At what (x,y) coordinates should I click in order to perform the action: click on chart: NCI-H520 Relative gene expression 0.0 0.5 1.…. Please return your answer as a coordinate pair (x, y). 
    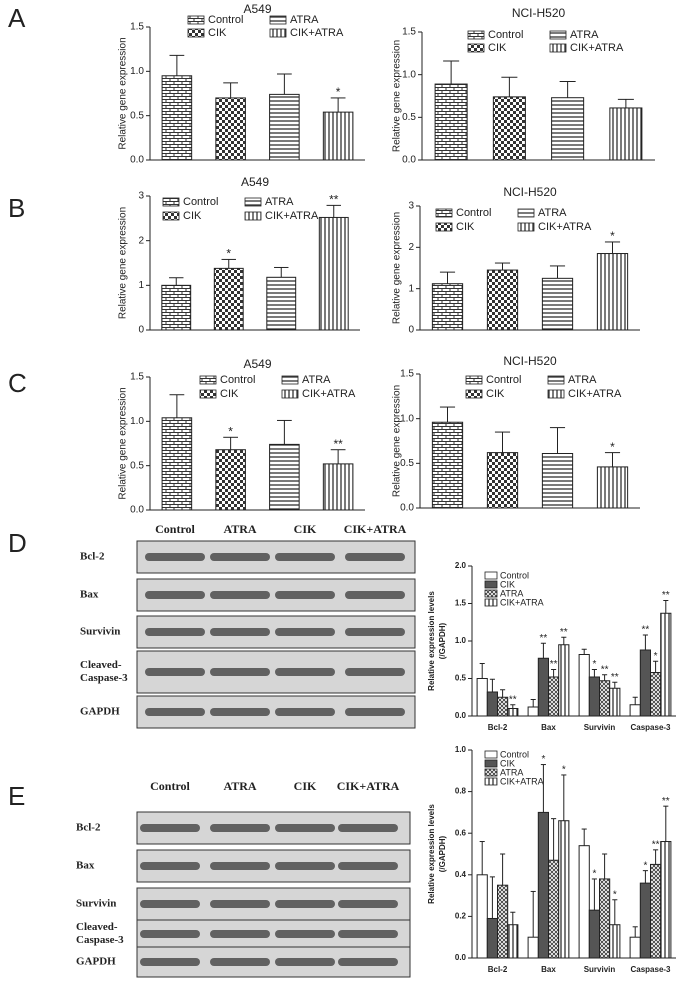
    Looking at the image, I should click on (516, 434).